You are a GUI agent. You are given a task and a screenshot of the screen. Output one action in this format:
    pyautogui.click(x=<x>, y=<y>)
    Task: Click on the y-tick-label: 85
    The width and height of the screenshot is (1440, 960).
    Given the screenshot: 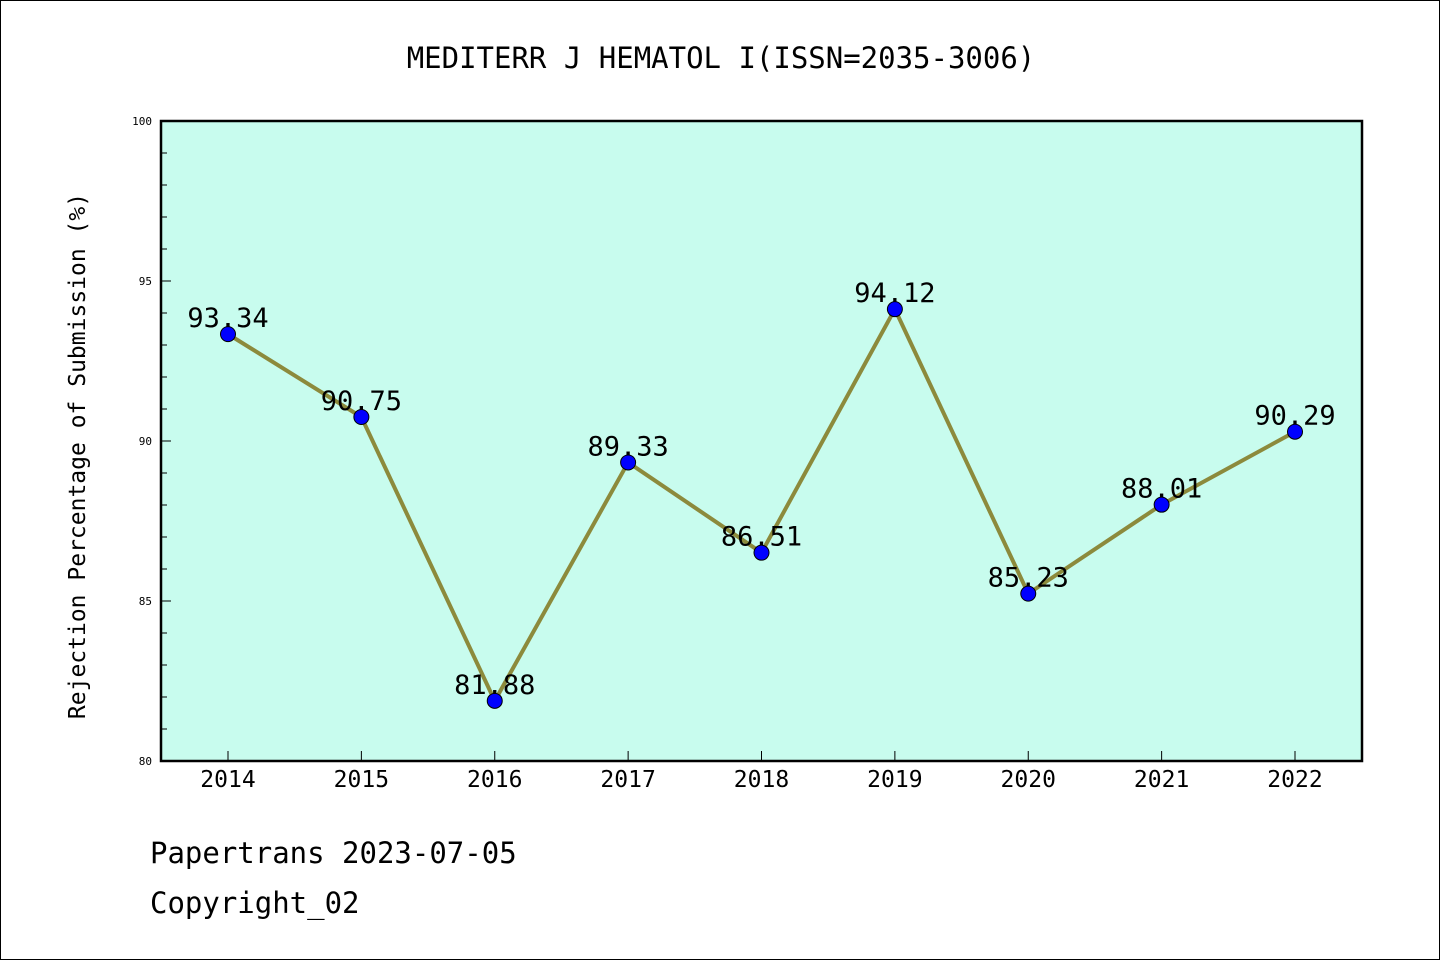 What is the action you would take?
    pyautogui.click(x=145, y=601)
    